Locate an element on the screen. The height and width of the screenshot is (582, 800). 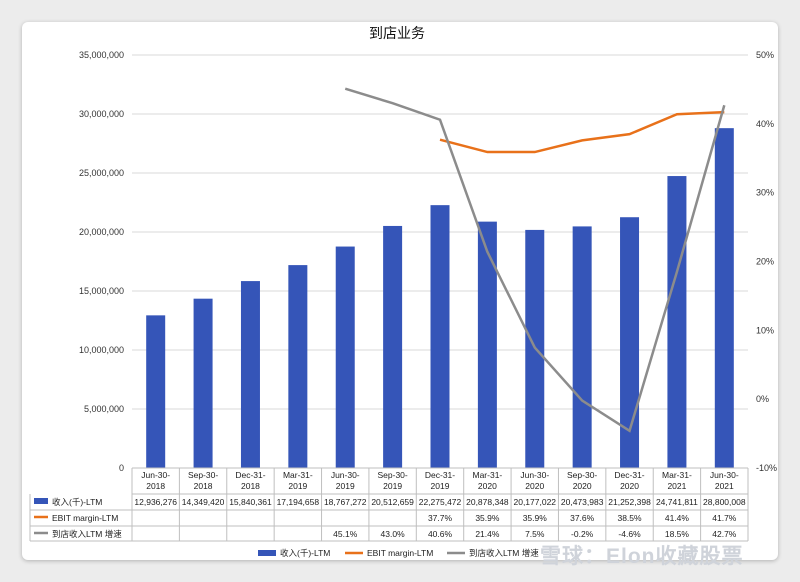
watermark: 雪球：Elon收藏股票 is located at coordinates (642, 556).